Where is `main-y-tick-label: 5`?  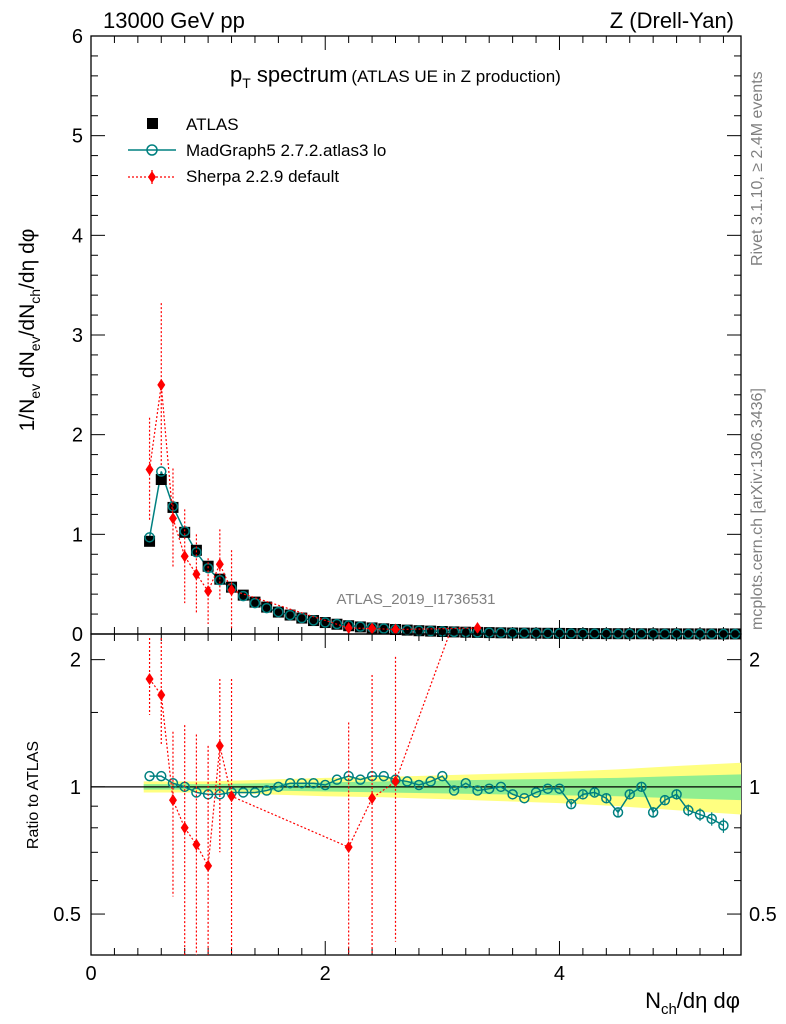
main-y-tick-label: 5 is located at coordinates (77, 137).